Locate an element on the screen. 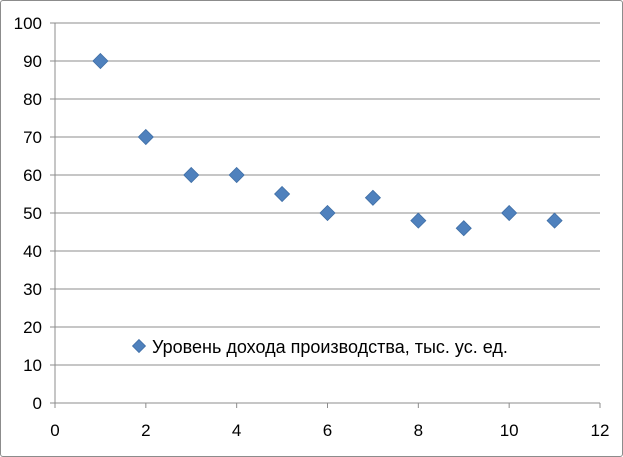  y-tick-label-100: 100 is located at coordinates (28, 23).